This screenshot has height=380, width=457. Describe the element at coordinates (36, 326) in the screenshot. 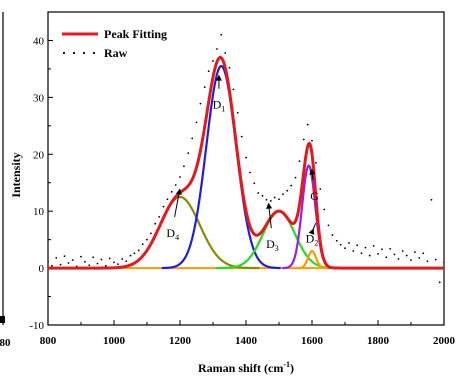

I see `y-tick-label--10: -10` at that location.